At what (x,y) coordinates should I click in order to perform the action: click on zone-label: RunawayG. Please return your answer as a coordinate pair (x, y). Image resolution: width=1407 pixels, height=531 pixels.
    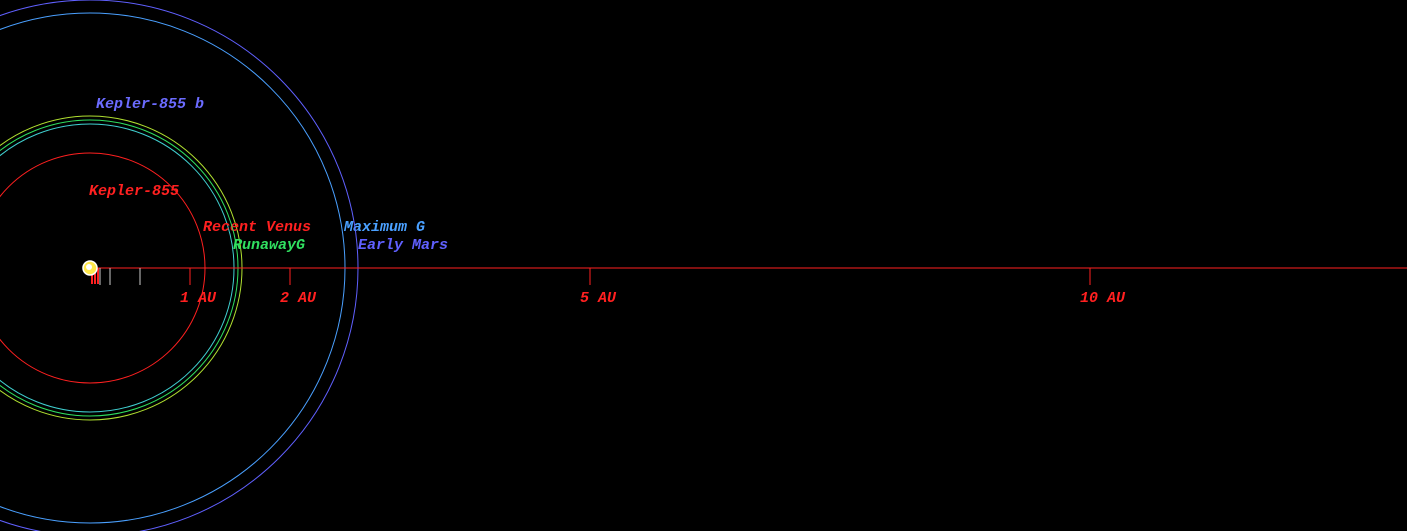
    Looking at the image, I should click on (269, 245).